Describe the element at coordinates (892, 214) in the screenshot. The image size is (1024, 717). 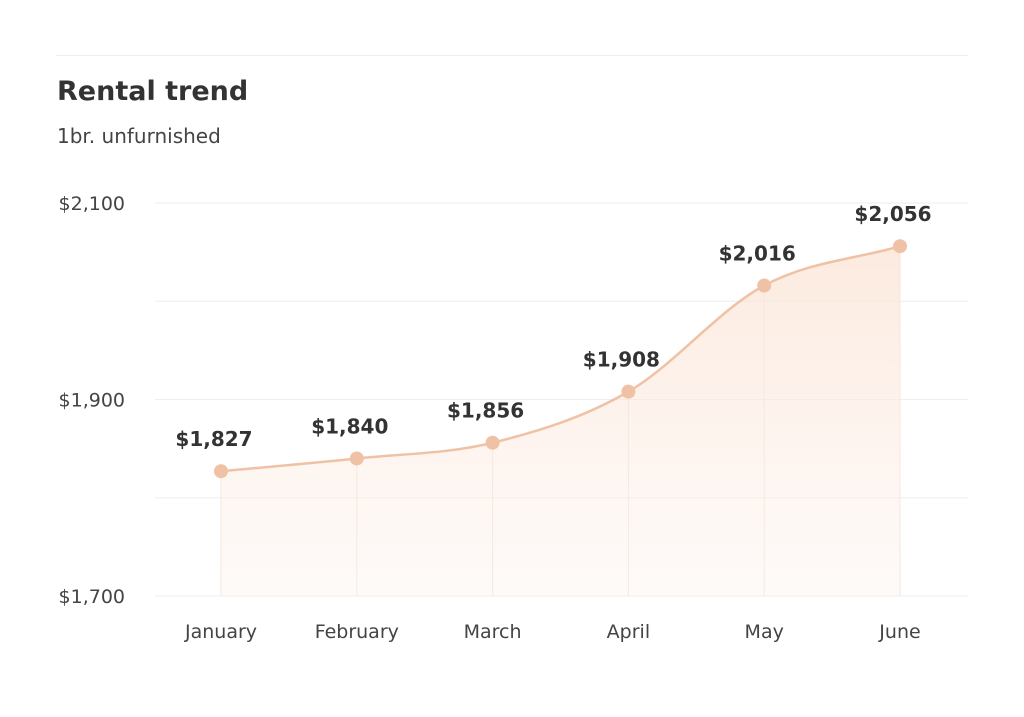
I see `data-label: $2,056` at that location.